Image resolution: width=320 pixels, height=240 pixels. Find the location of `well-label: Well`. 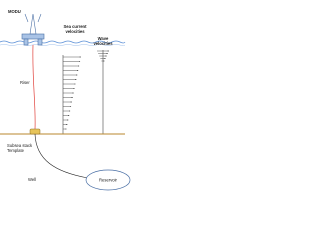

well-label: Well is located at coordinates (32, 179).